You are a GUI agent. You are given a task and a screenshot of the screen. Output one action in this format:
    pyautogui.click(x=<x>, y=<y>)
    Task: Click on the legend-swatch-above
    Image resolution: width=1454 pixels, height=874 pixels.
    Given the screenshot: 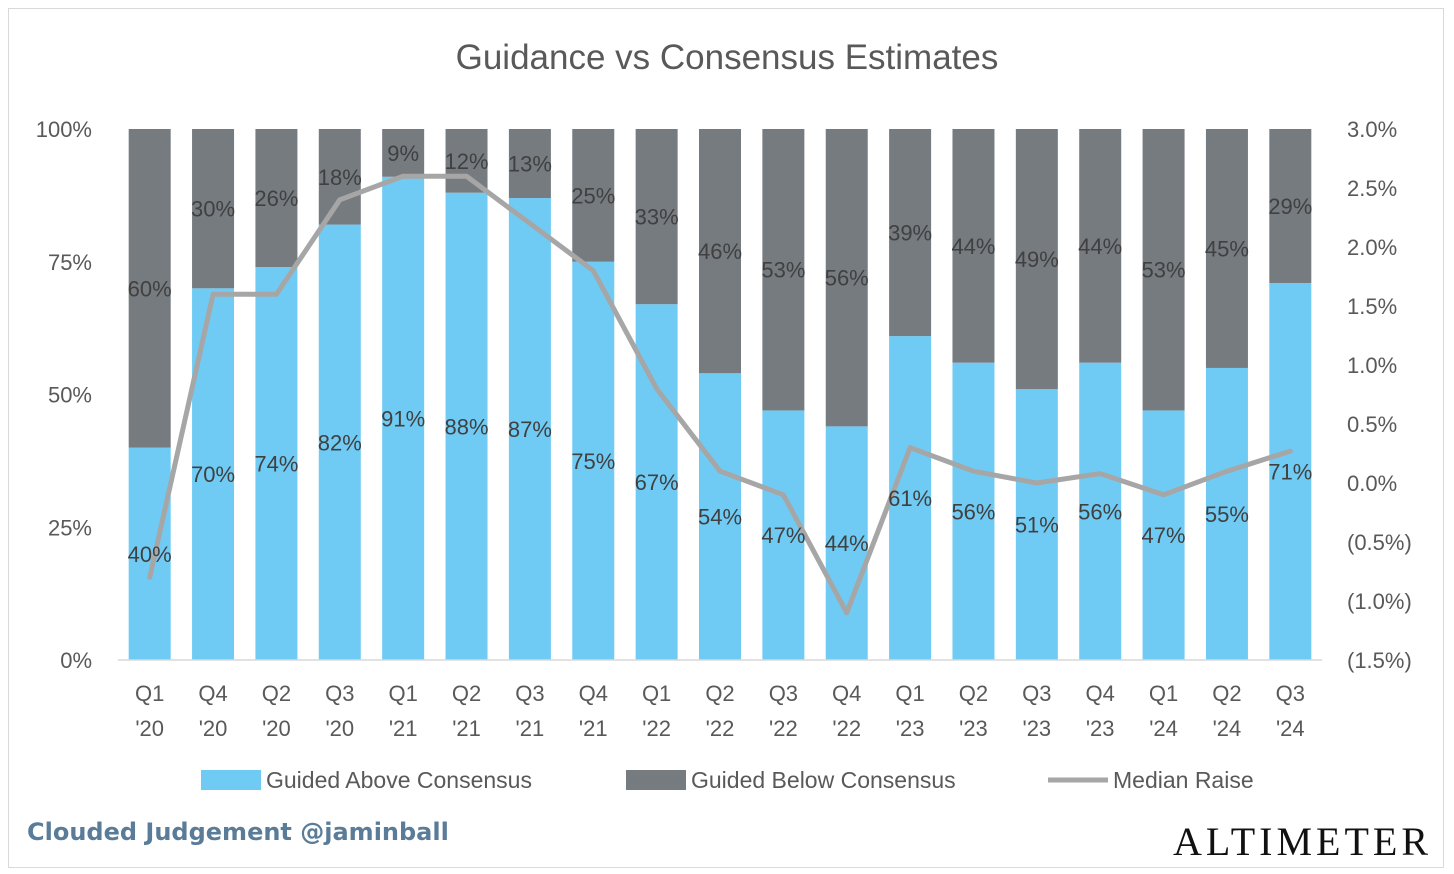 What is the action you would take?
    pyautogui.click(x=231, y=780)
    